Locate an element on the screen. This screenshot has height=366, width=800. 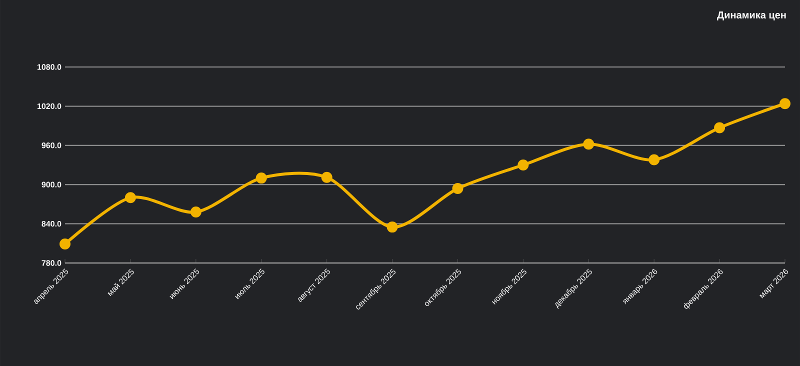
y-tick-label: 960.0 is located at coordinates (52, 145).